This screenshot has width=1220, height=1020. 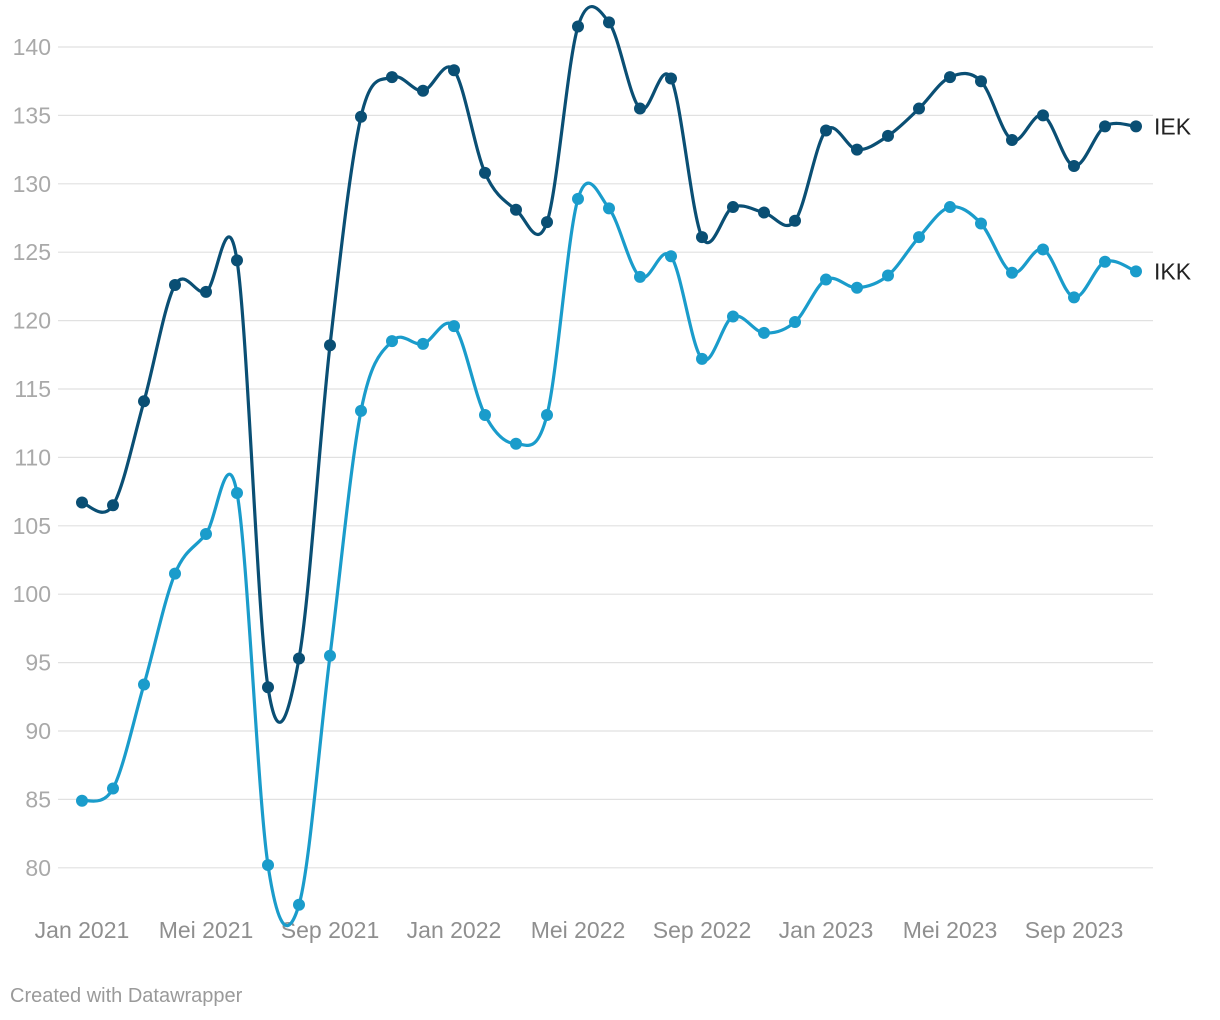 I want to click on y-tick-label: 85, so click(x=38, y=799).